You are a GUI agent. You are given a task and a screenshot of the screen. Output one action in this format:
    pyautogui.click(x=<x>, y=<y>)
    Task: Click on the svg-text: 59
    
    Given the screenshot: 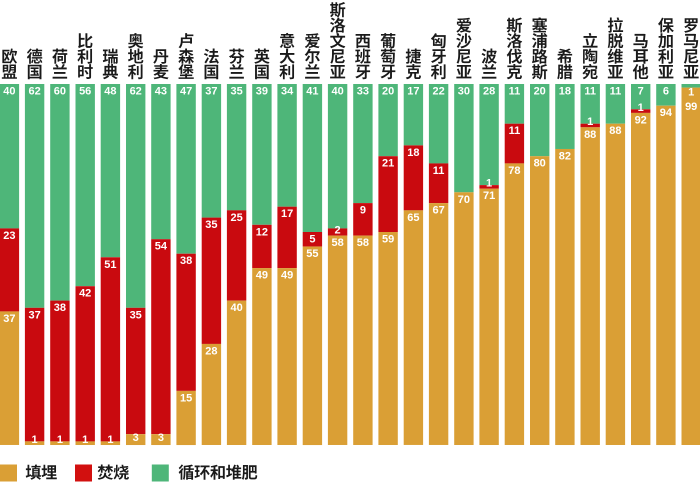 What is the action you would take?
    pyautogui.click(x=388, y=240)
    